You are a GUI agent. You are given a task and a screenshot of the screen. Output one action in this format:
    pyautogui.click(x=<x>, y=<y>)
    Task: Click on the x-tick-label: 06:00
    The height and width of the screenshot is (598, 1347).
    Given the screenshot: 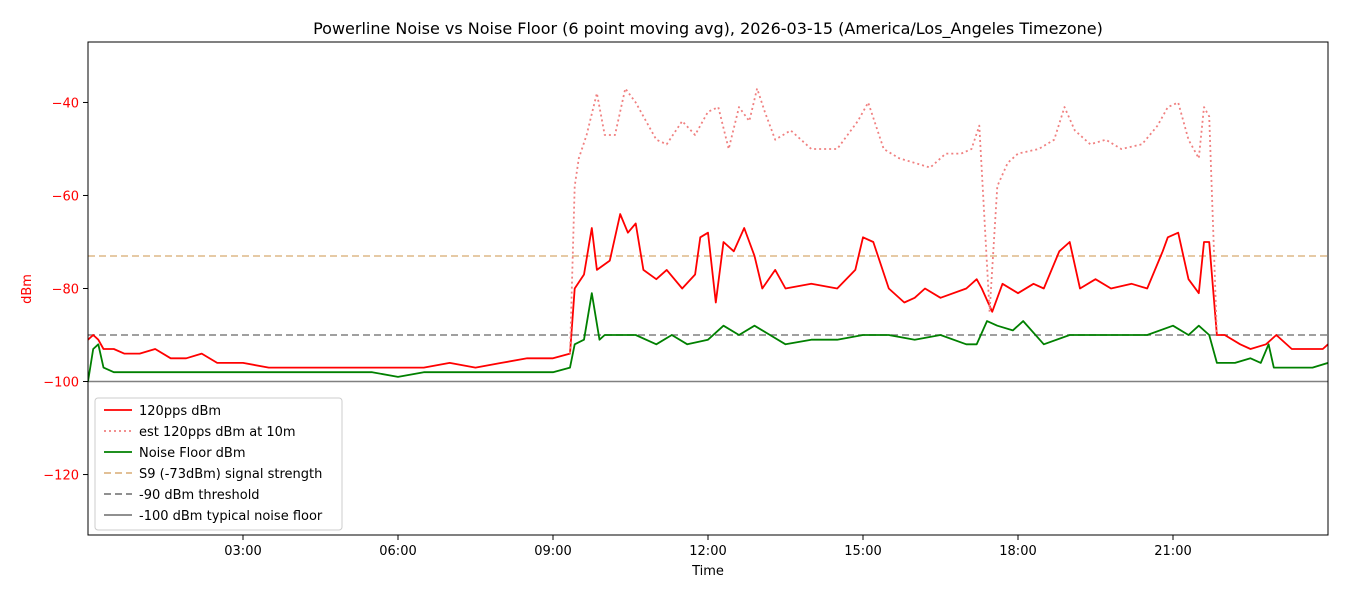 What is the action you would take?
    pyautogui.click(x=397, y=551)
    